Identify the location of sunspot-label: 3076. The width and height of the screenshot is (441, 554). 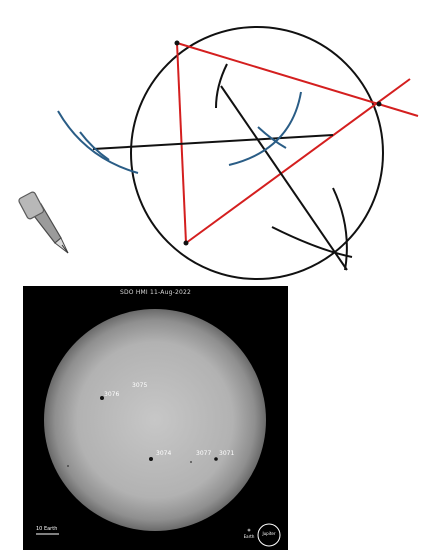
(112, 394).